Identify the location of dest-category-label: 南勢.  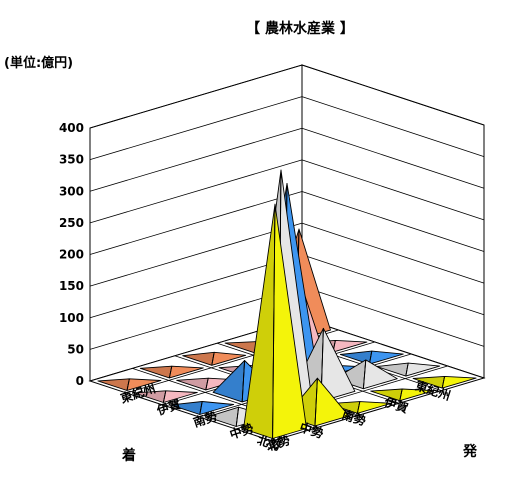
(353, 418).